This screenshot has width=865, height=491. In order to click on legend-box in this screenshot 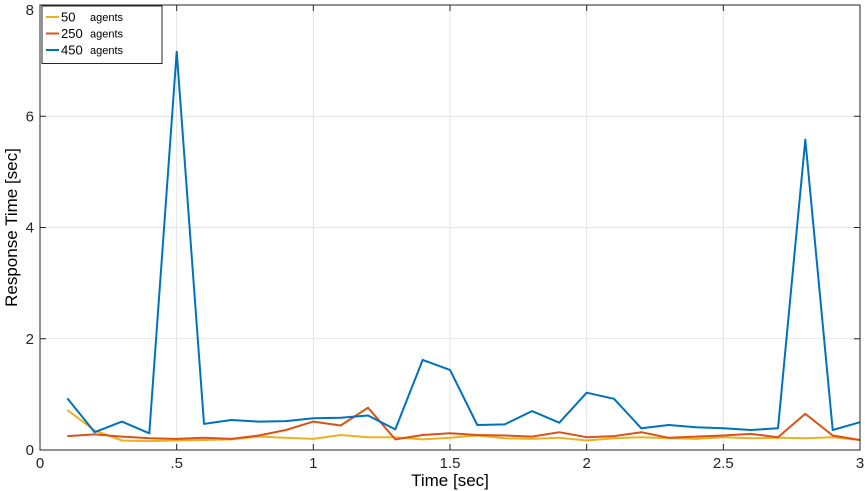, I will do `click(102, 34)`.